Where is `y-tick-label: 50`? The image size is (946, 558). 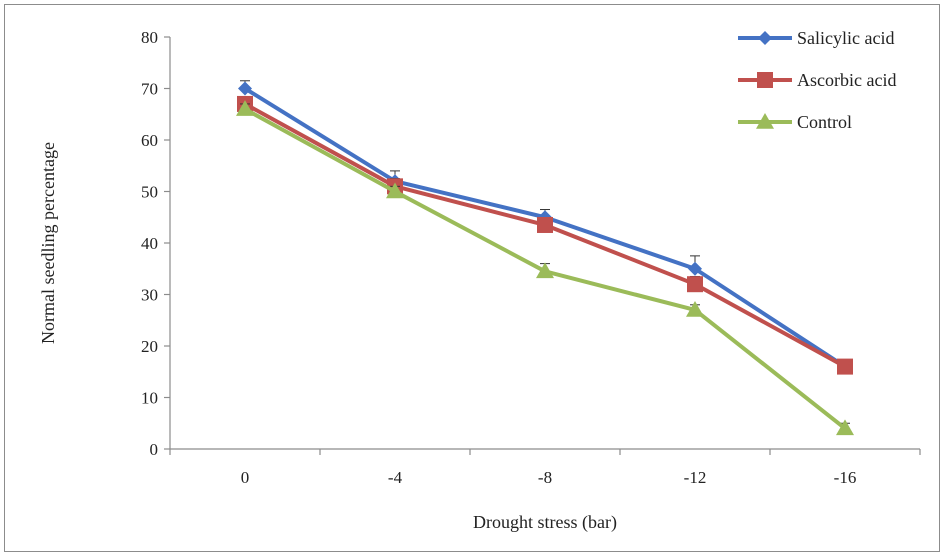 y-tick-label: 50 is located at coordinates (149, 192).